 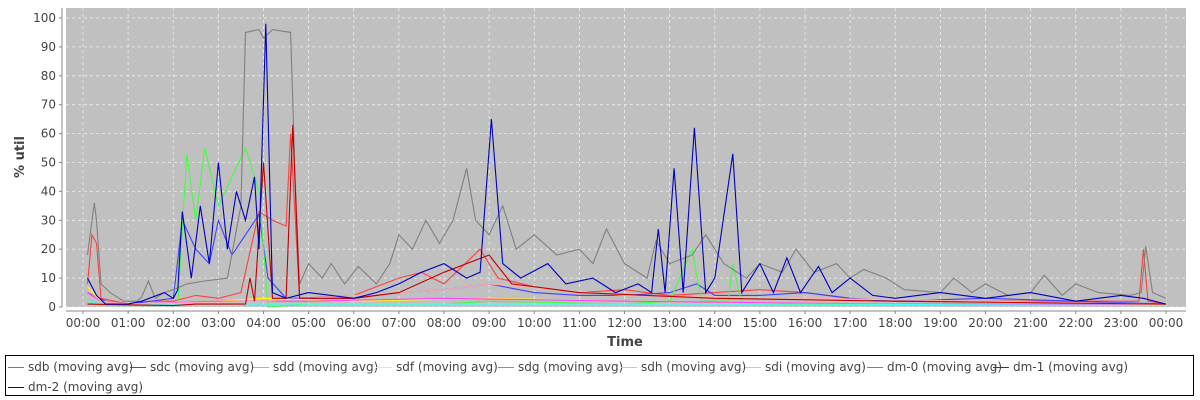 I want to click on legend-label: sdh (moving avg), so click(x=694, y=367).